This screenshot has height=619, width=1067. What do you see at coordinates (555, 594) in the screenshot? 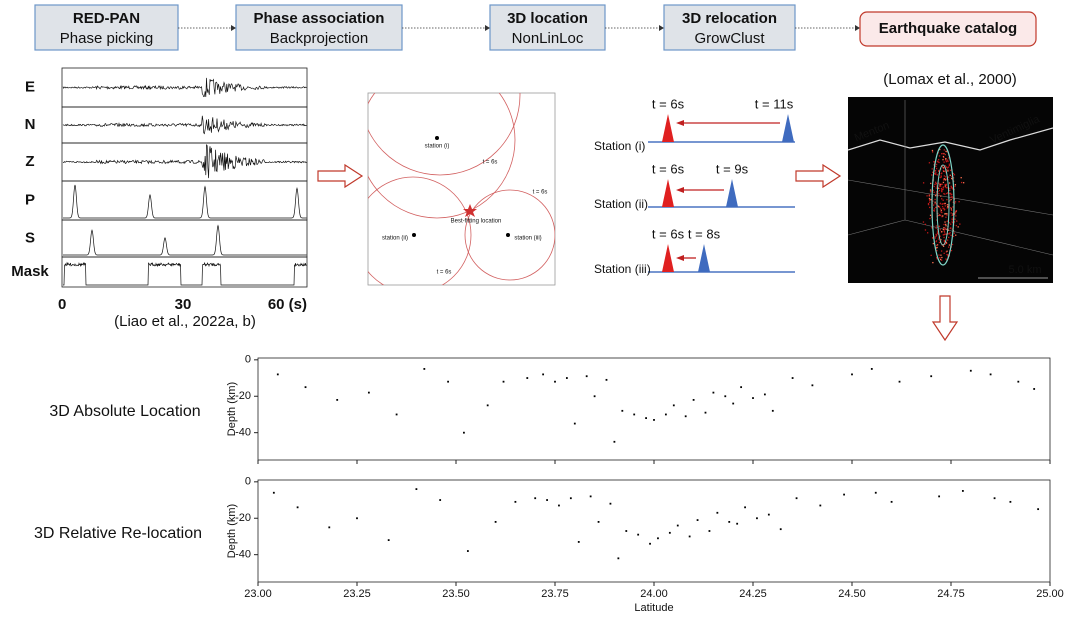
I see `x-tick-label: 23.75` at bounding box center [555, 594].